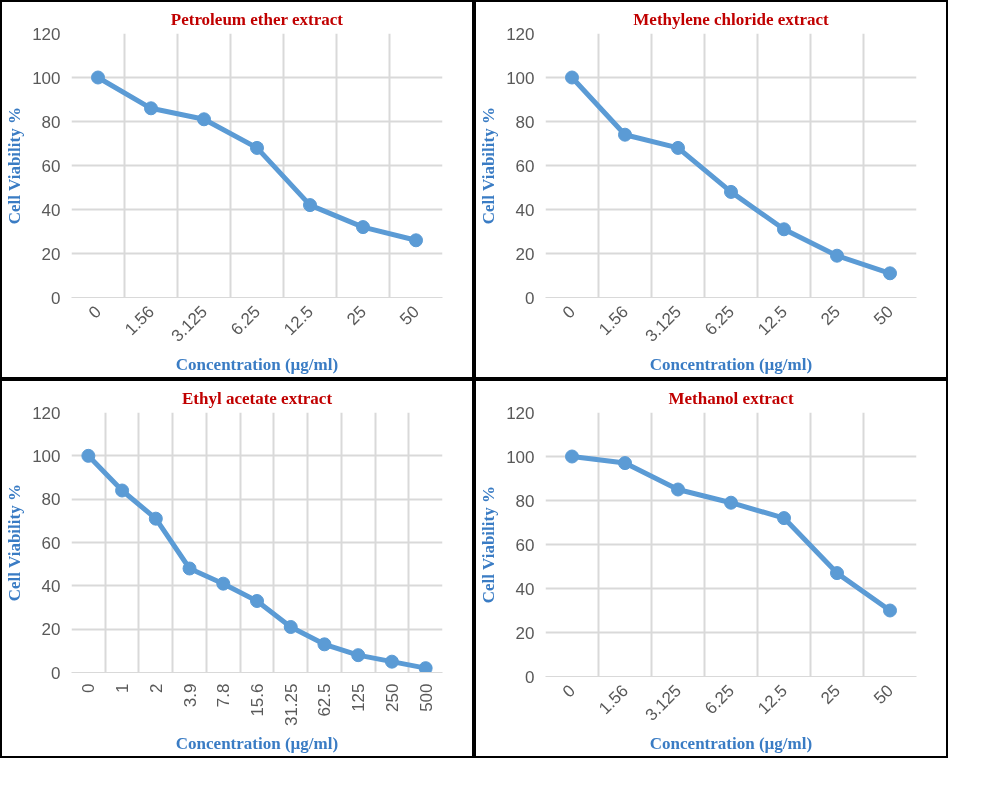  I want to click on chart-title: Ethyl acetate extract, so click(257, 398).